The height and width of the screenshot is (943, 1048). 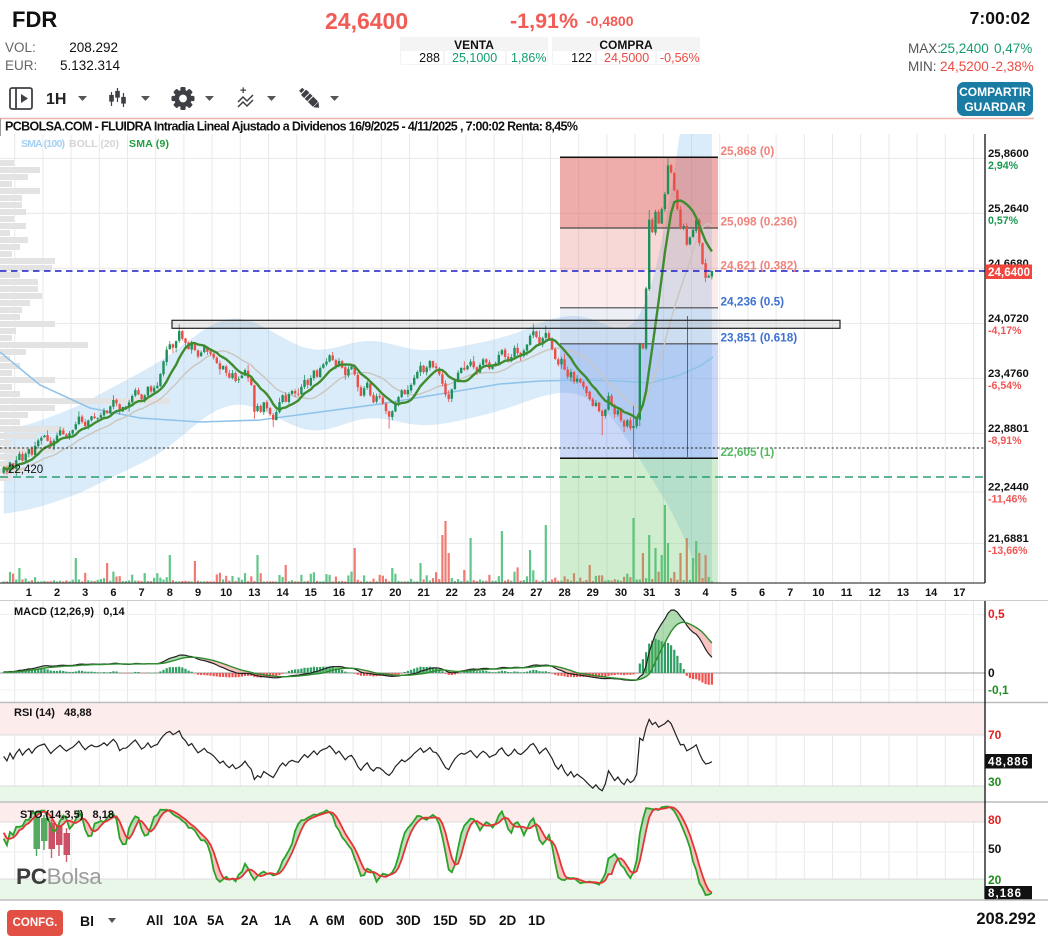 I want to click on svg-text: -4,17%, so click(x=1005, y=331).